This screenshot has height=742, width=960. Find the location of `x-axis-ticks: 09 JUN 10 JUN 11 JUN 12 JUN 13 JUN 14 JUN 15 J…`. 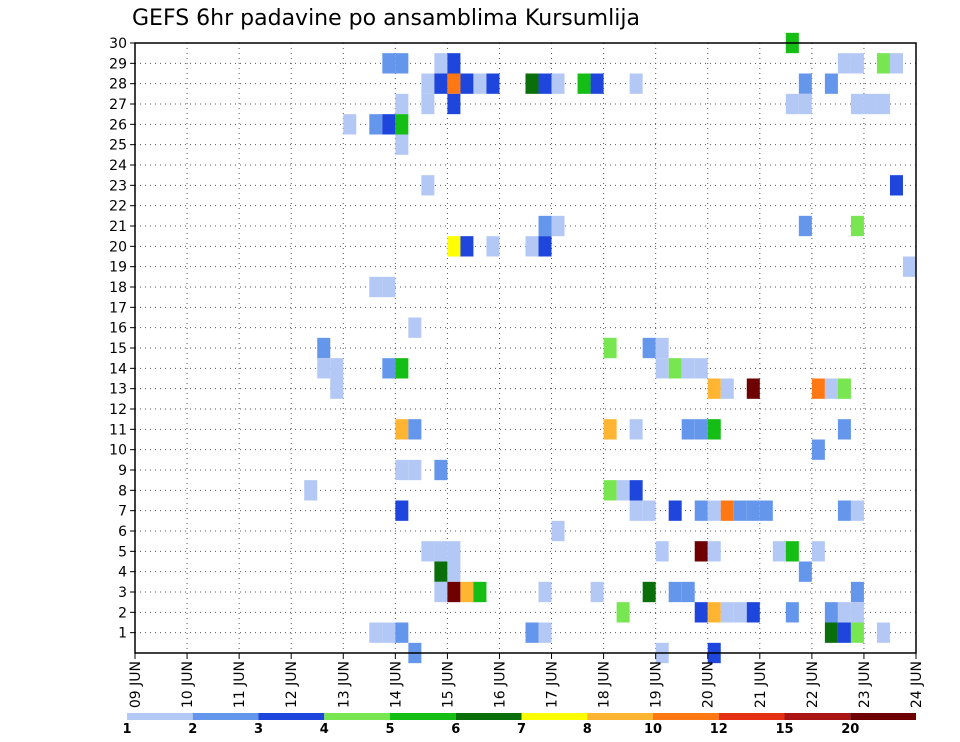

x-axis-ticks: 09 JUN 10 JUN 11 JUN 12 JUN 13 JUN 14 JUN 15 J… is located at coordinates (526, 680).